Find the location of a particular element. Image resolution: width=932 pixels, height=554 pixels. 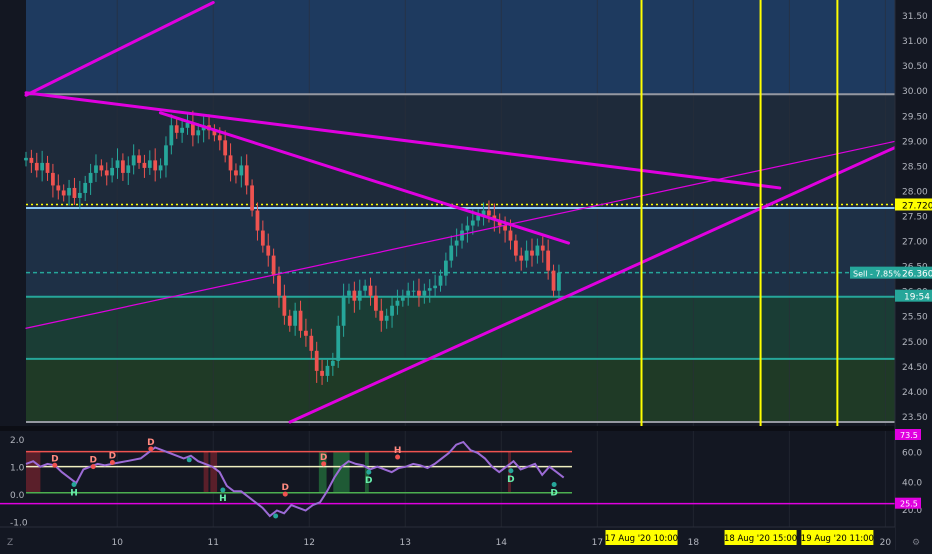

price-tick-label: 28.00 is located at coordinates (915, 192).